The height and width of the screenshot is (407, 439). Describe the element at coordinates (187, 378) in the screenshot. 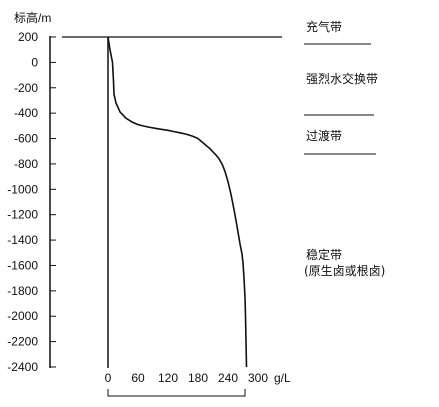

I see `x-axis-ticks: 0 60 120 180 240 300` at that location.